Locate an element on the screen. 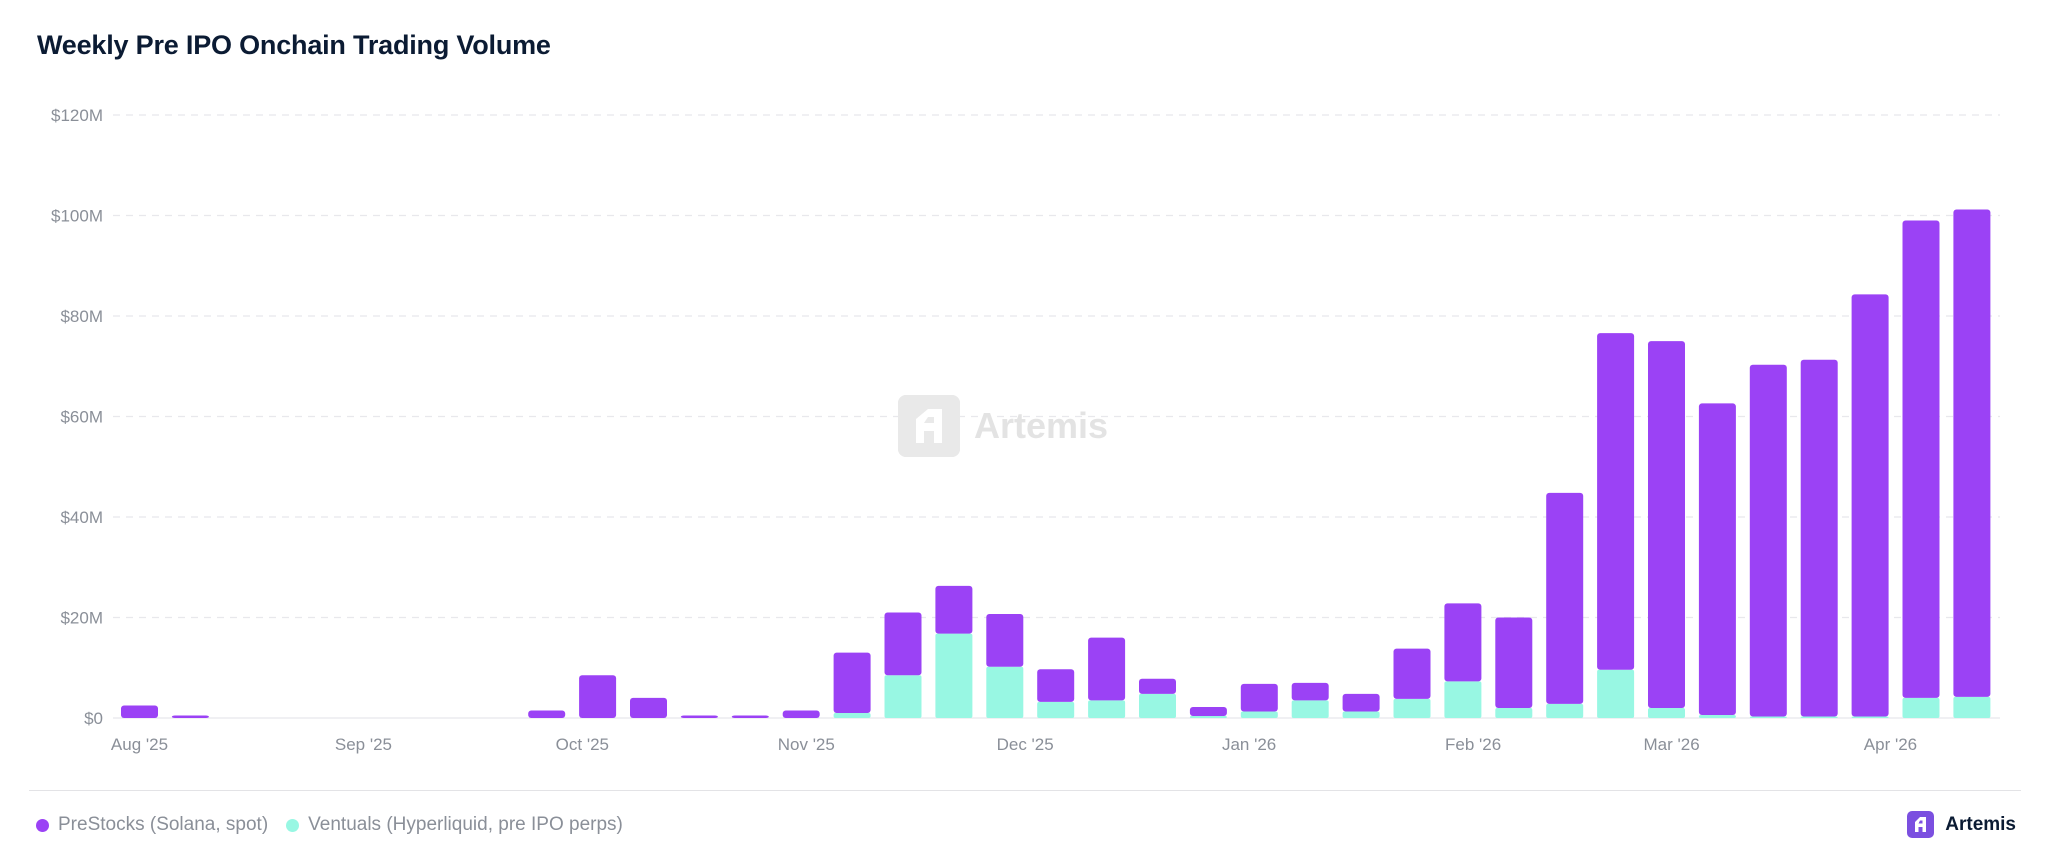  chart-title: Weekly Pre IPO Onchain Trading Volume is located at coordinates (294, 45).